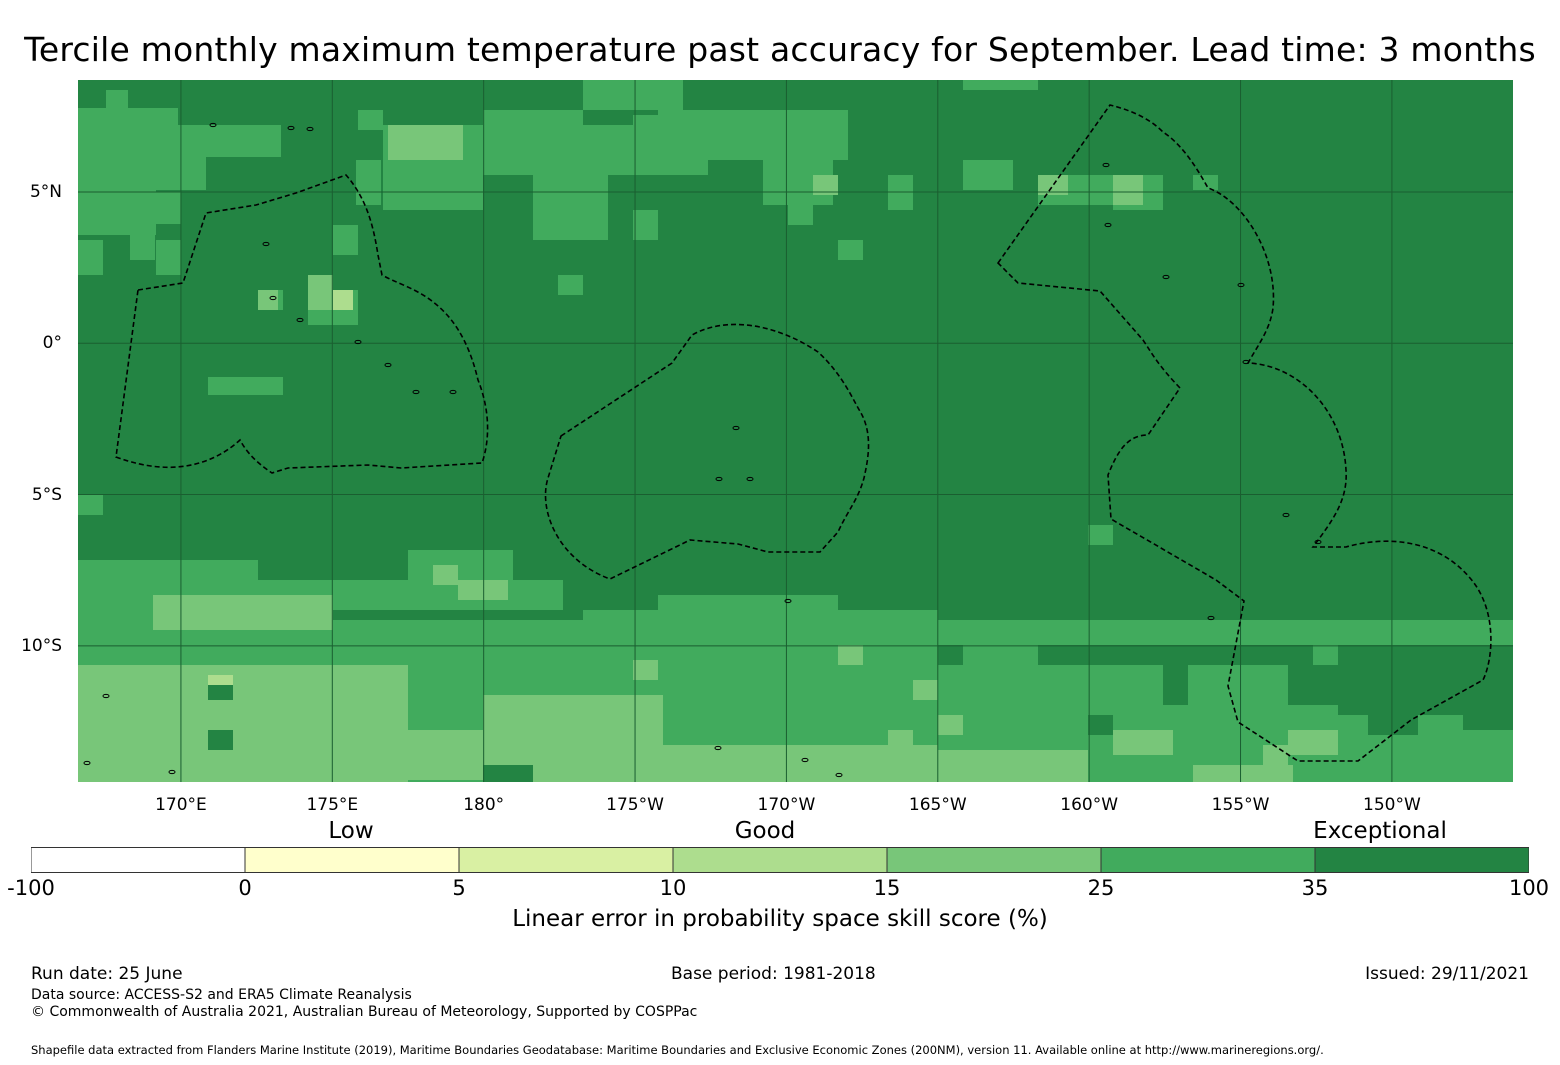 This screenshot has width=1560, height=1065. Describe the element at coordinates (351, 831) in the screenshot. I see `legend-category-low: Low` at that location.